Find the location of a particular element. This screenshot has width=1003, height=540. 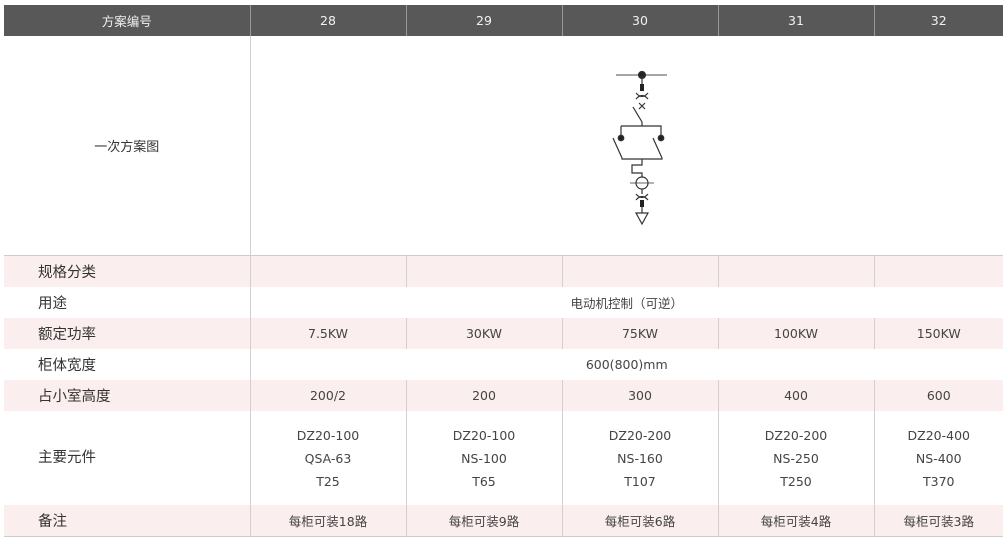

scheme-29: 29 is located at coordinates (483, 20).